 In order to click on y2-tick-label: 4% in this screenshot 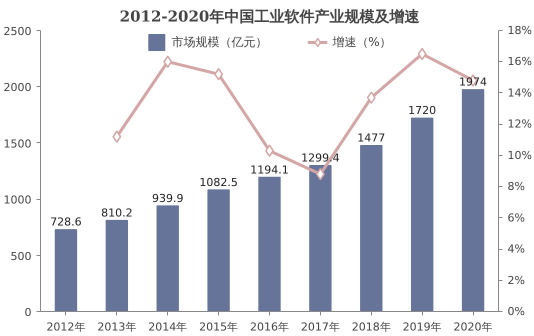, I will do `click(516, 249)`.